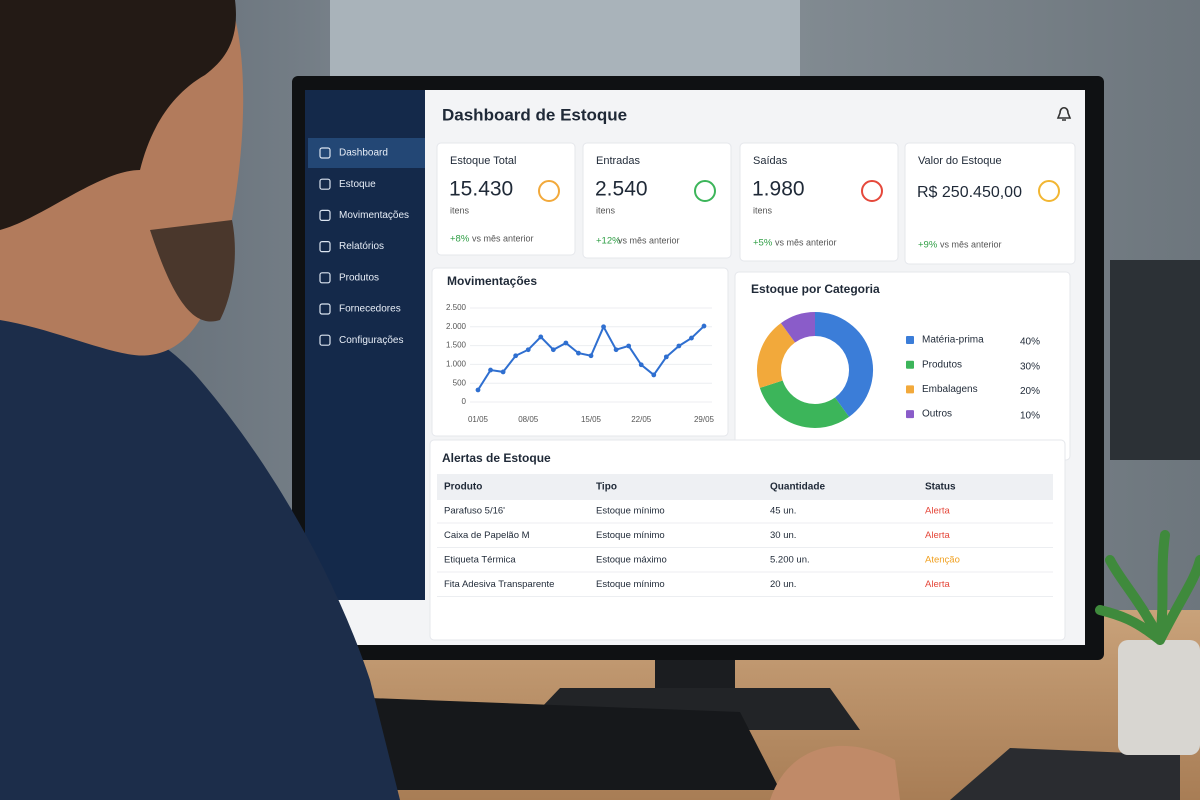 Image resolution: width=1200 pixels, height=800 pixels. Describe the element at coordinates (928, 245) in the screenshot. I see `kpi-change: +9%` at that location.